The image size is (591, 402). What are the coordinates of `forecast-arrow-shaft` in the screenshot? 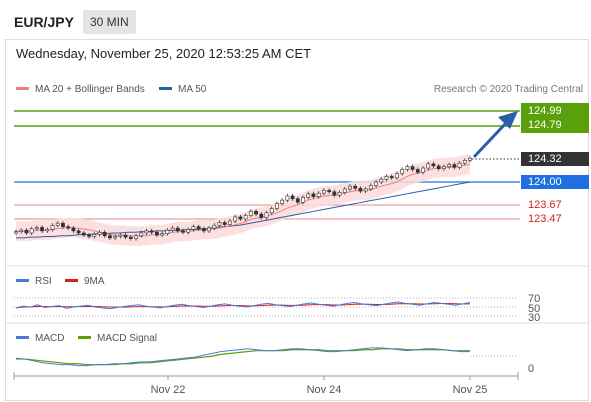 It's located at (490, 139).